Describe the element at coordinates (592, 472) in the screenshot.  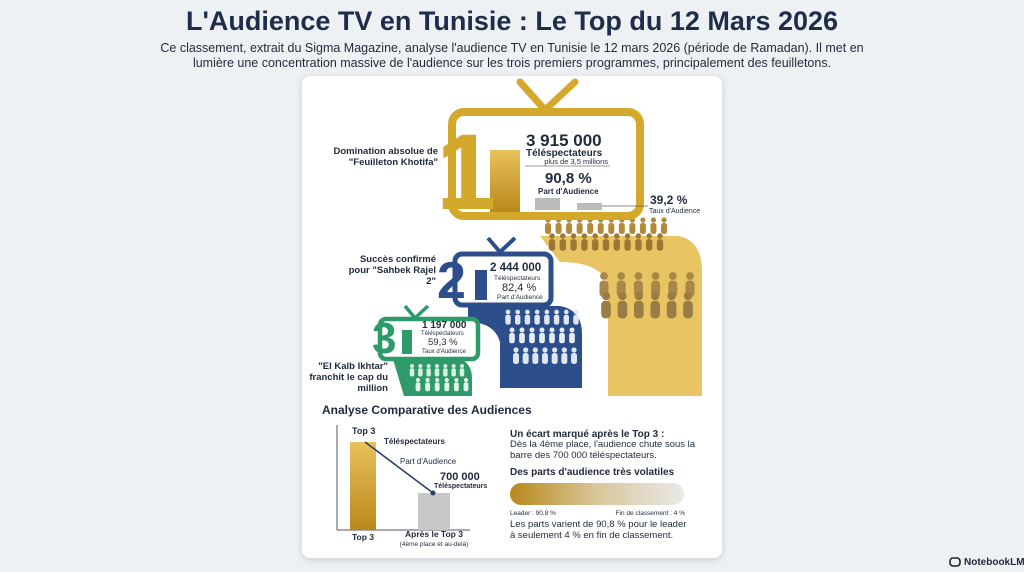
I see `heading: Des parts d'audience très volatiles` at that location.